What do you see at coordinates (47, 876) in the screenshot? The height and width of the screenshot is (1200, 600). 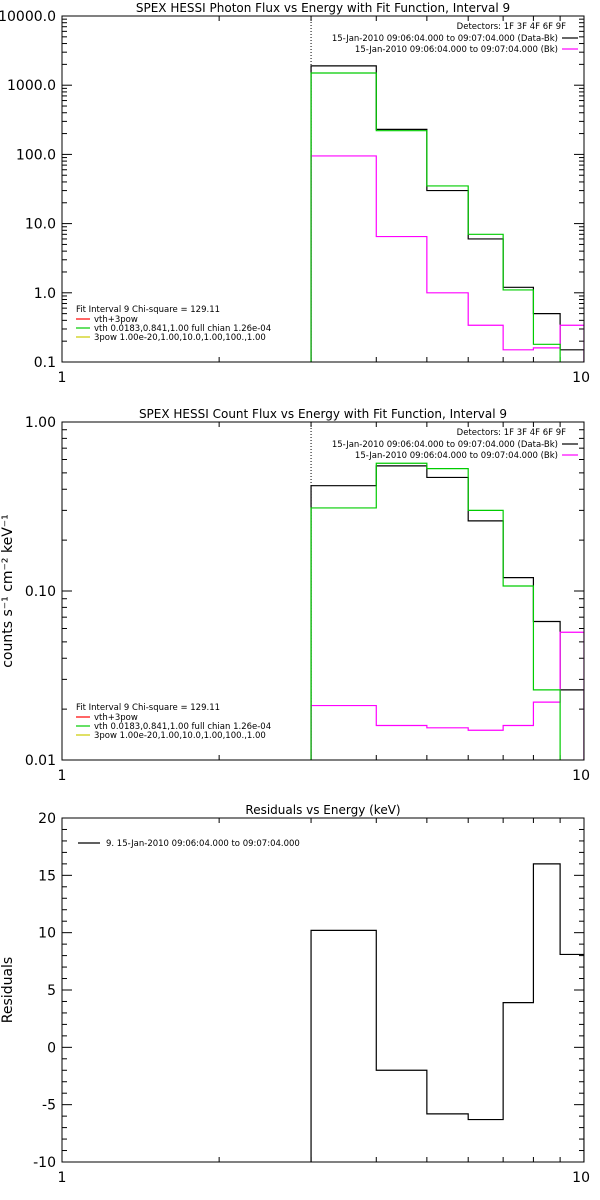 I see `y-tick-label: 15` at bounding box center [47, 876].